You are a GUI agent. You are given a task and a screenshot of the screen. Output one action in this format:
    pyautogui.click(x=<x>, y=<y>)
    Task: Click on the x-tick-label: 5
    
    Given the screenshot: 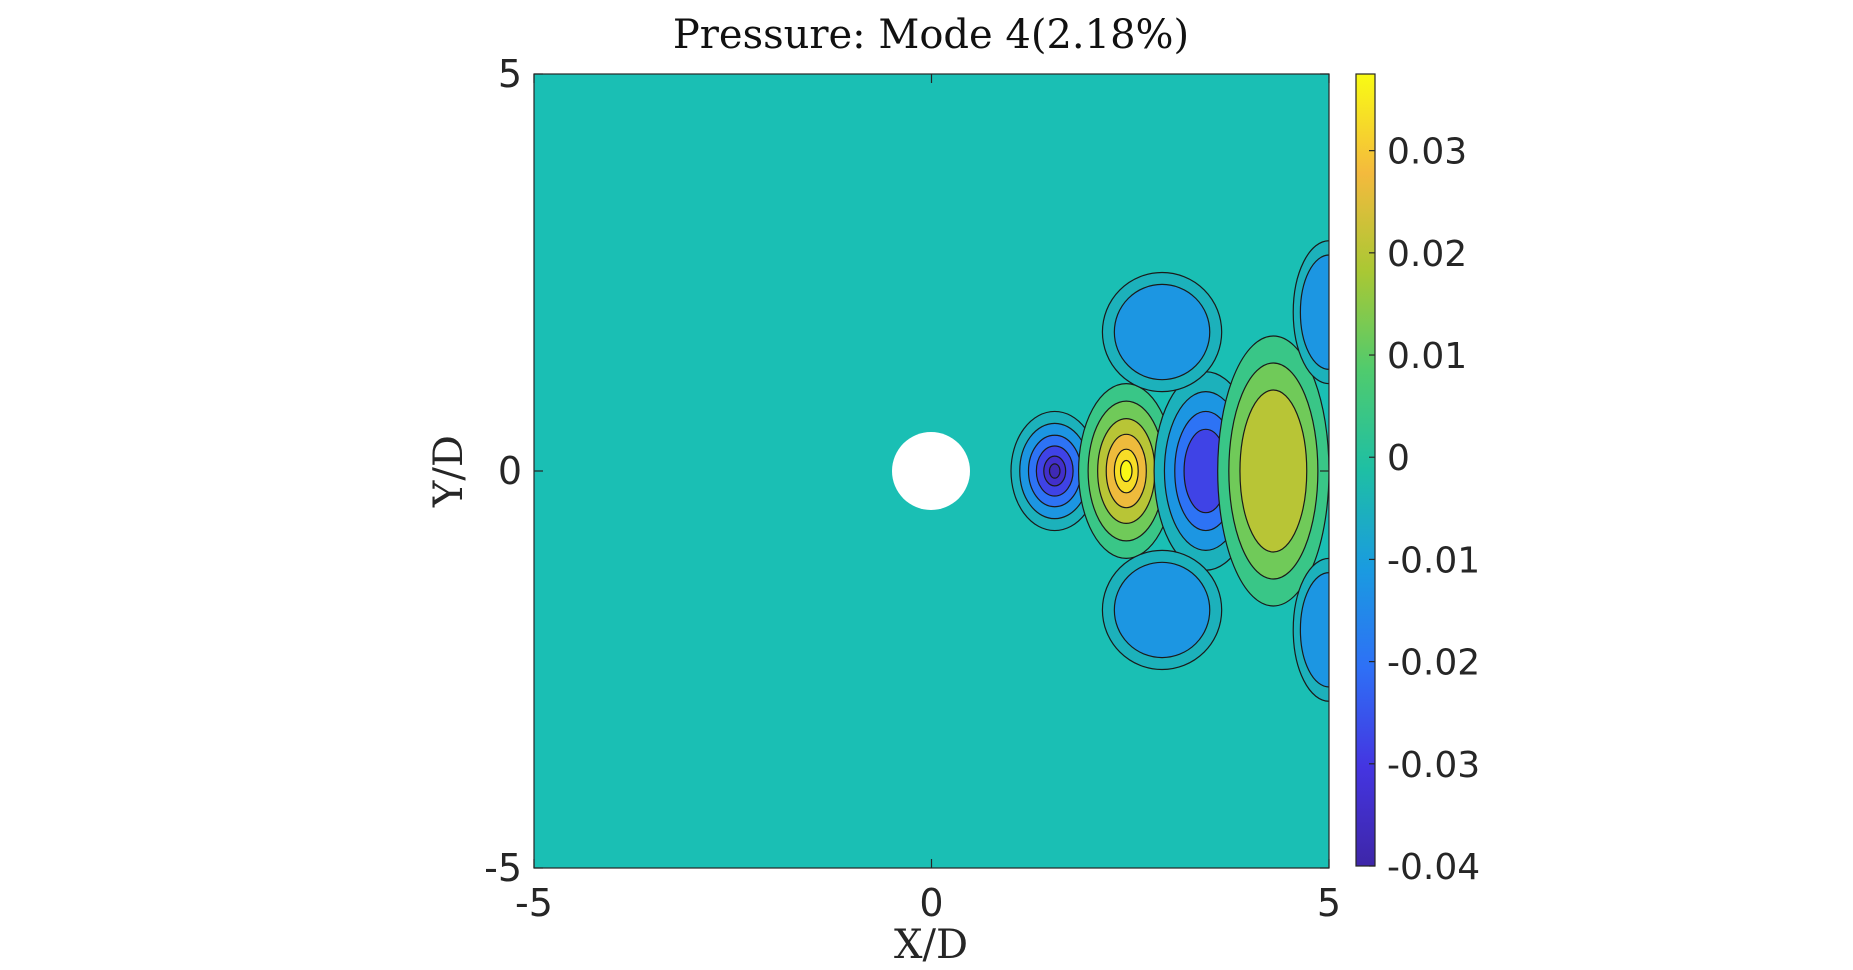 What is the action you would take?
    pyautogui.click(x=1329, y=903)
    